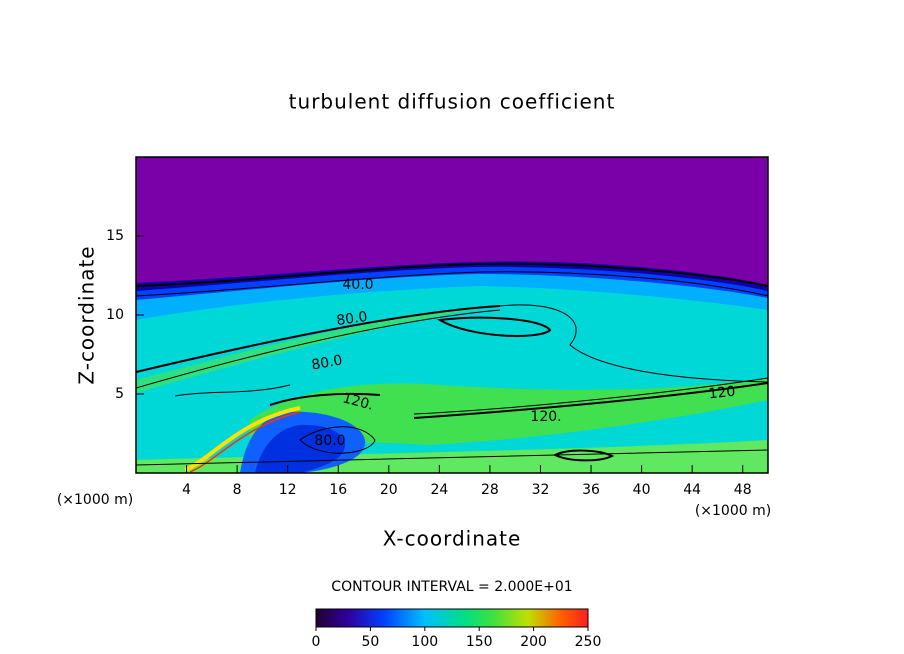 Image resolution: width=904 pixels, height=654 pixels. I want to click on x-tick-label: 40, so click(642, 490).